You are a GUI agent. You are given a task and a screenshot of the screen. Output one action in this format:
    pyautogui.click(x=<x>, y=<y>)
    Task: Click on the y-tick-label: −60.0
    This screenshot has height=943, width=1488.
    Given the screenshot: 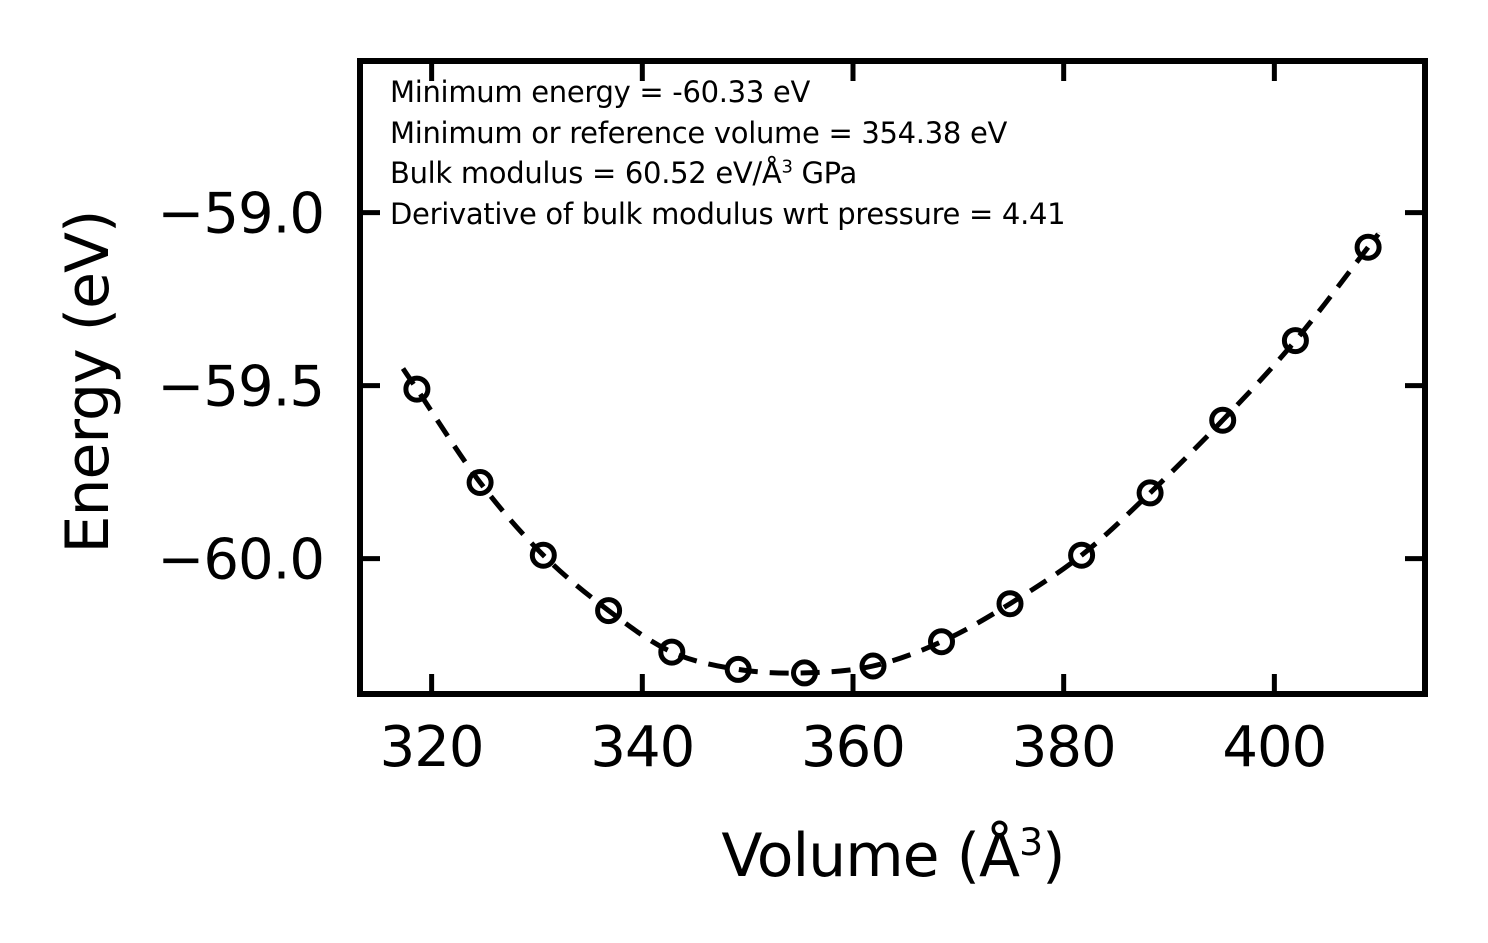 What is the action you would take?
    pyautogui.click(x=240, y=560)
    